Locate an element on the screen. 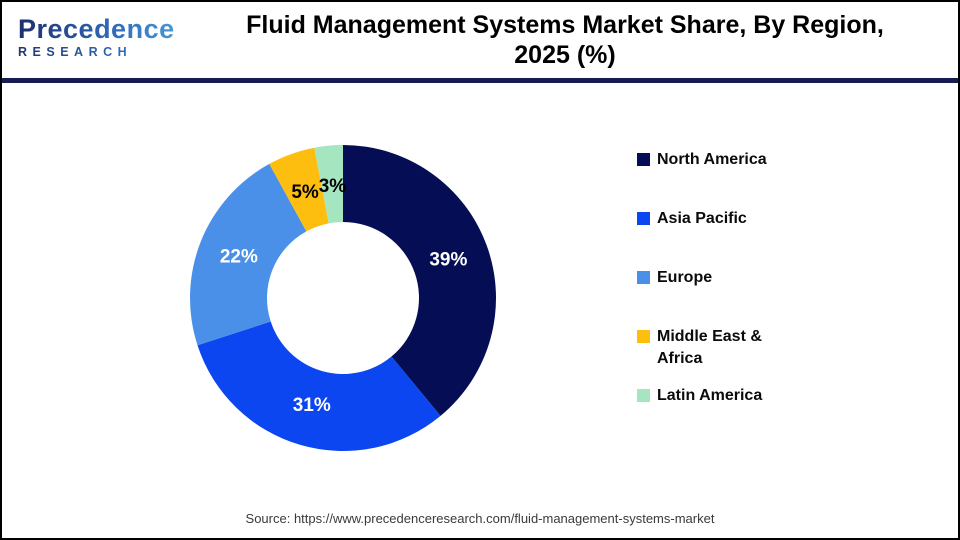 This screenshot has height=540, width=960. logo-subtext: RESEARCH is located at coordinates (100, 52).